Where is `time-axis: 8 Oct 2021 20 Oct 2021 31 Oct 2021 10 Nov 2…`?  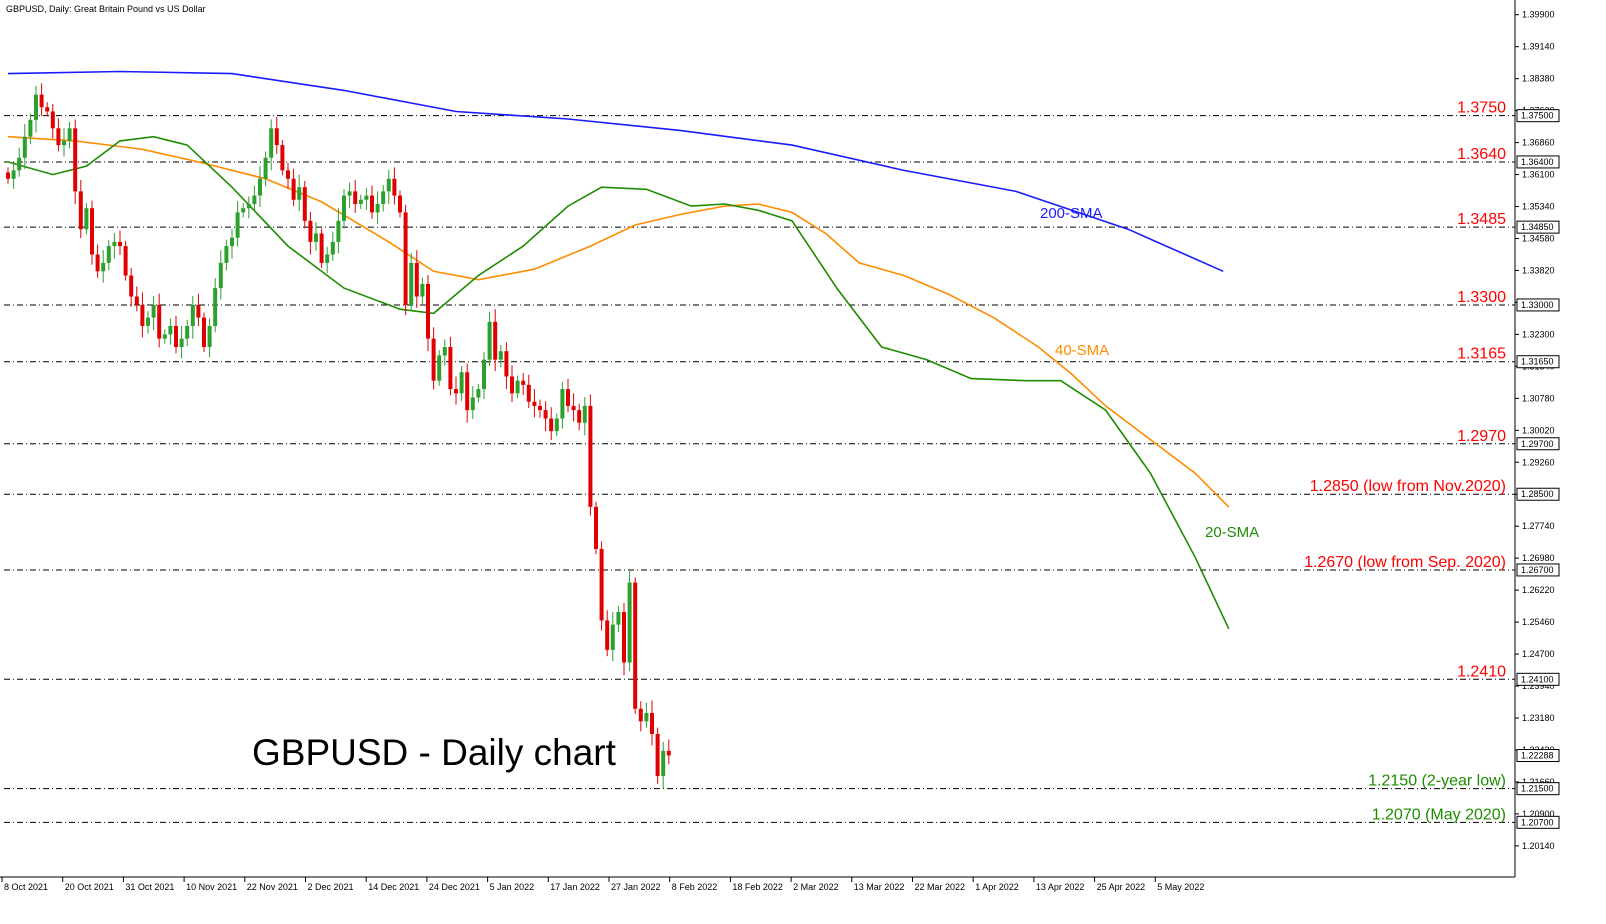
time-axis: 8 Oct 2021 20 Oct 2021 31 Oct 2021 10 Nov 2… is located at coordinates (602, 884).